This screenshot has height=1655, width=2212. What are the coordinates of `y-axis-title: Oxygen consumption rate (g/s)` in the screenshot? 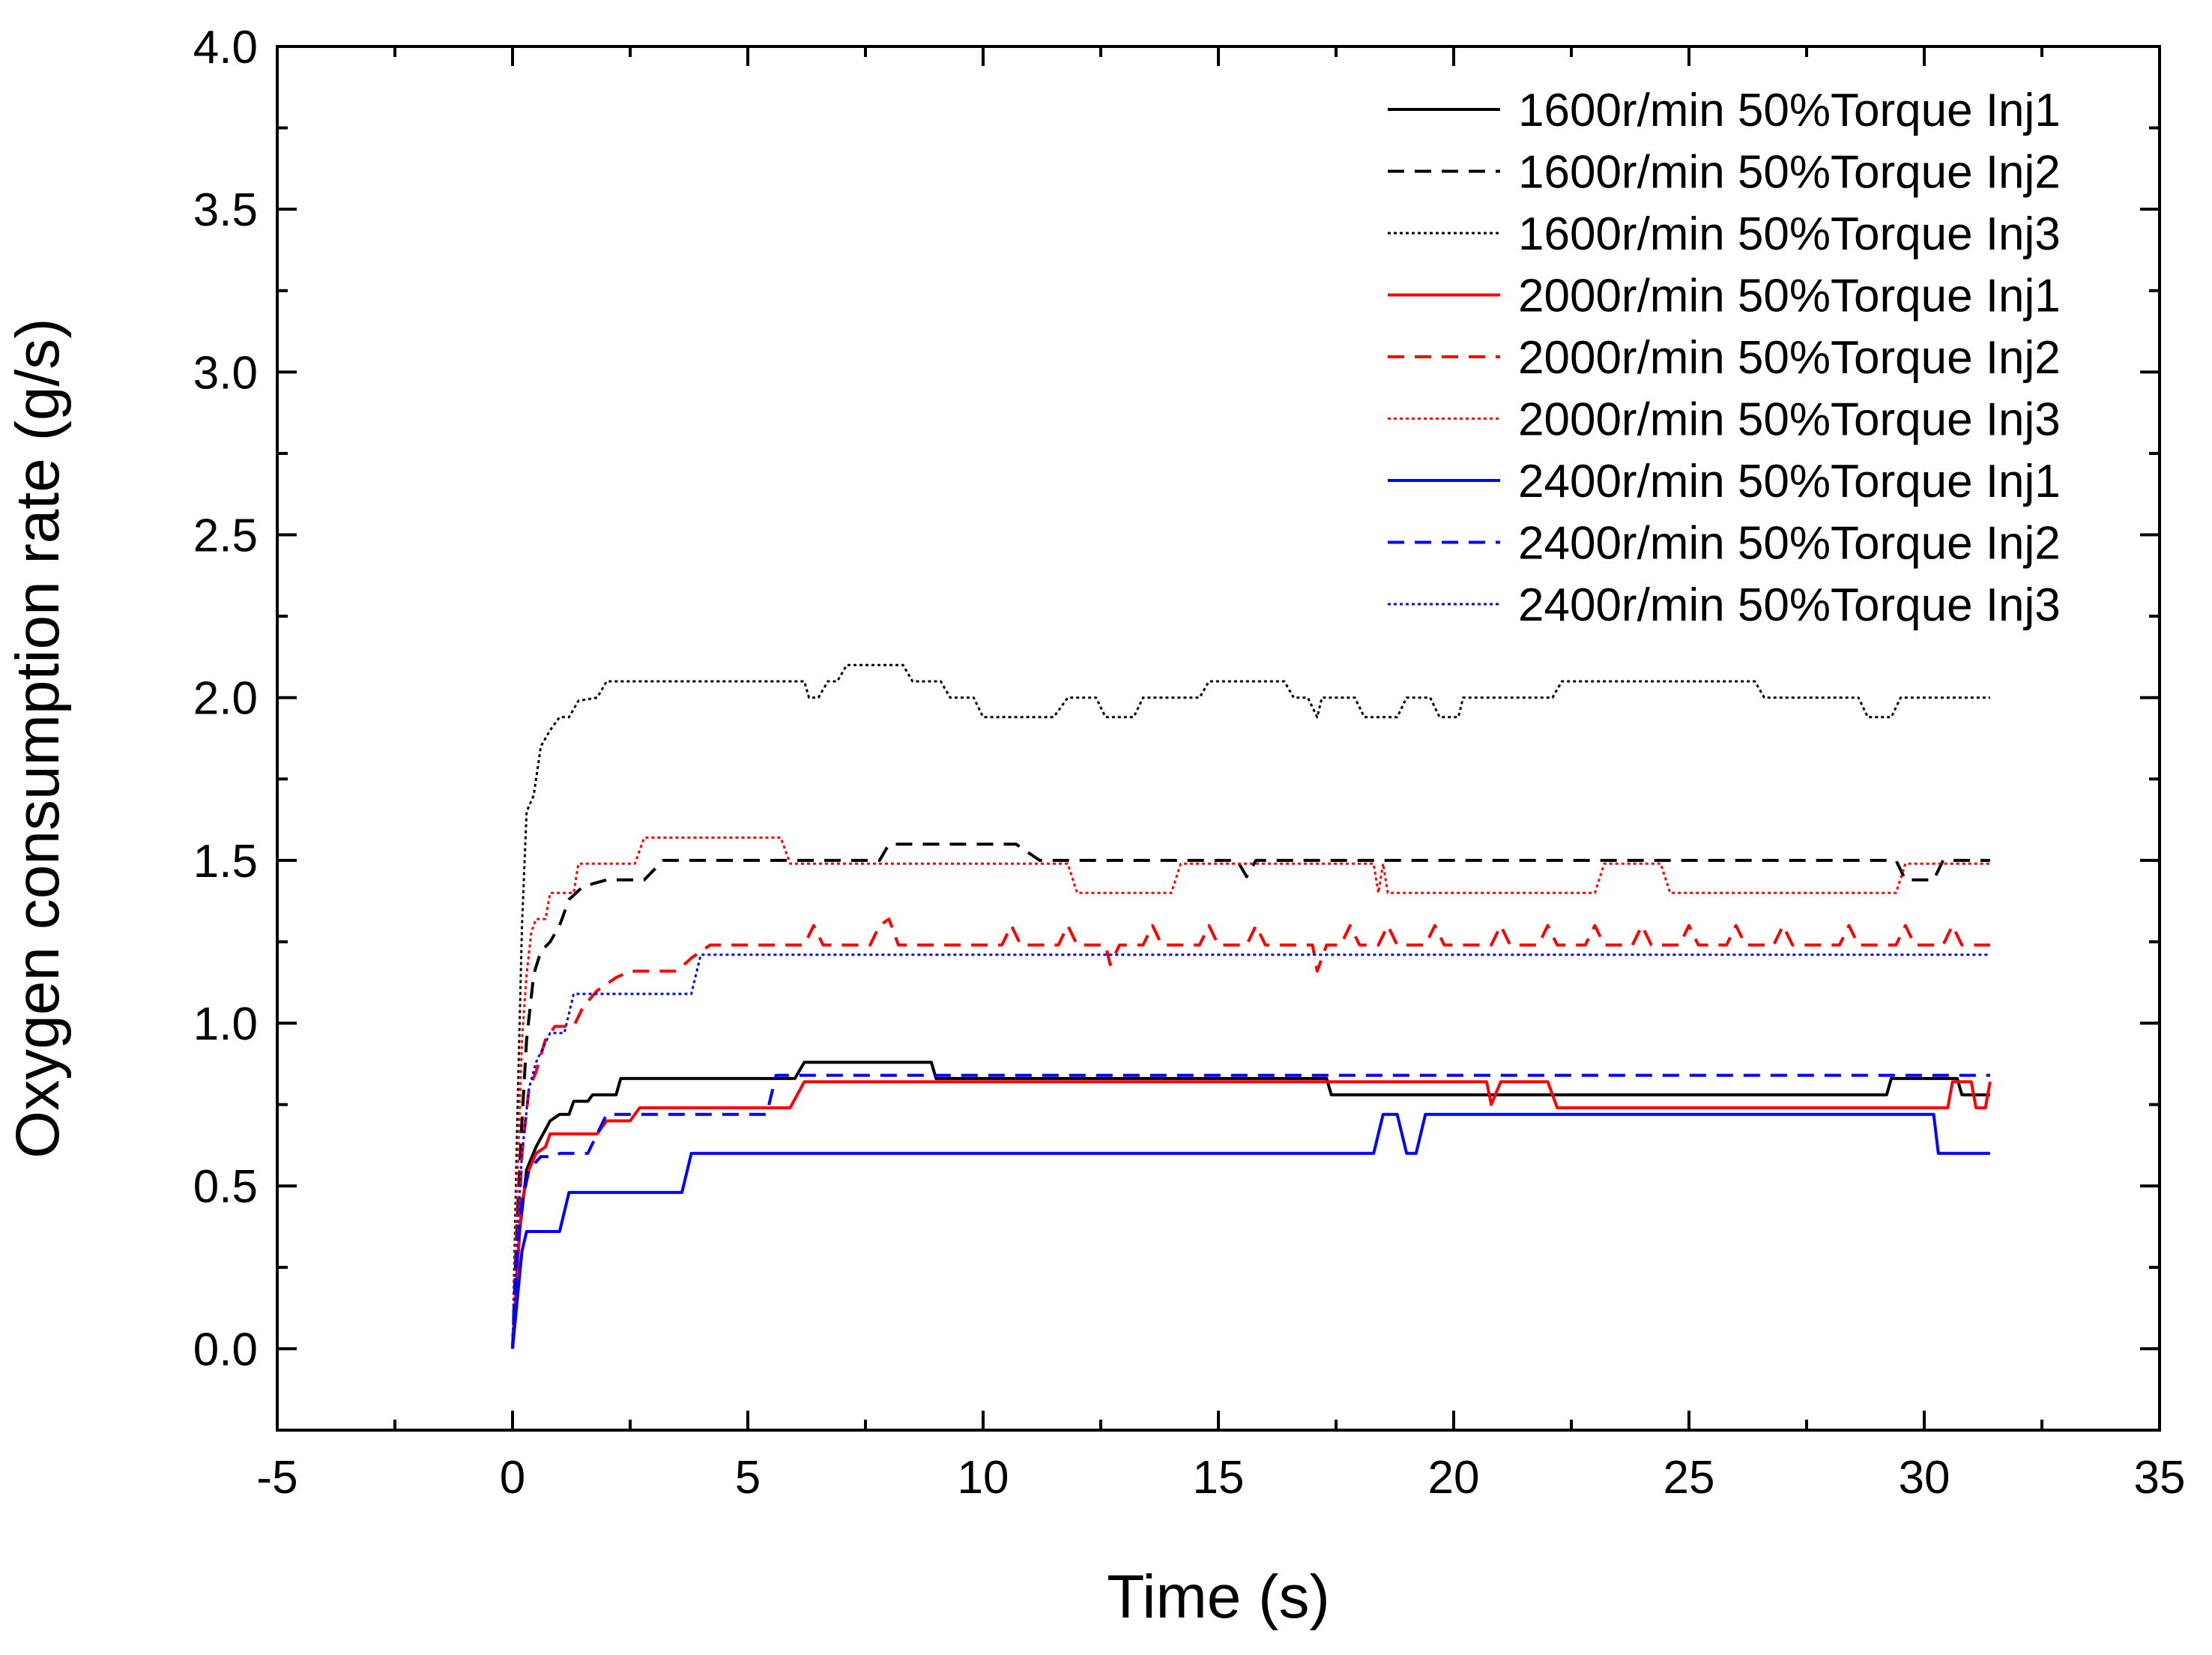 It's located at (38, 738).